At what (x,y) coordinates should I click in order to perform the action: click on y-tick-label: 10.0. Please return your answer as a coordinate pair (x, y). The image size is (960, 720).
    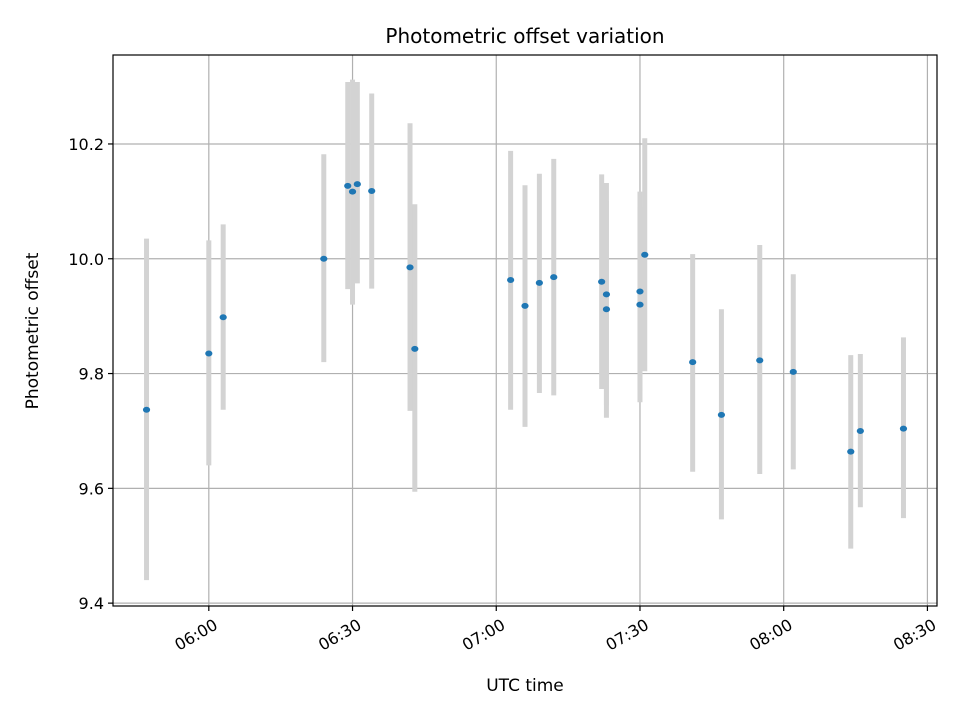
    Looking at the image, I should click on (86, 259).